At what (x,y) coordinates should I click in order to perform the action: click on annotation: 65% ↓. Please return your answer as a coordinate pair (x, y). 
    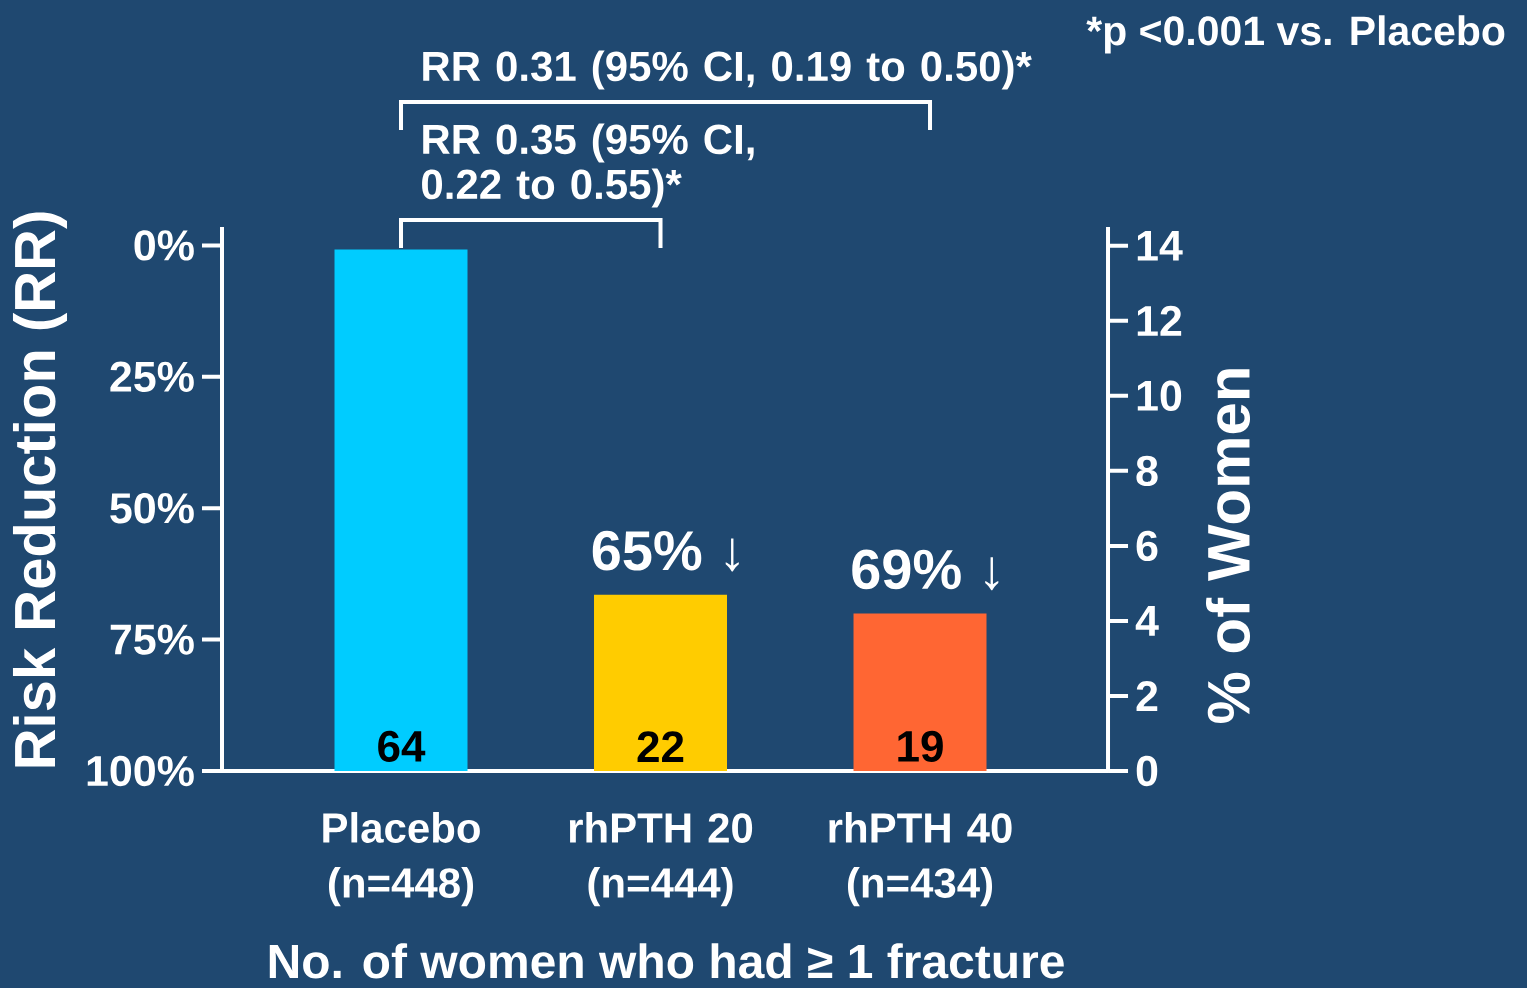
    Looking at the image, I should click on (665, 551).